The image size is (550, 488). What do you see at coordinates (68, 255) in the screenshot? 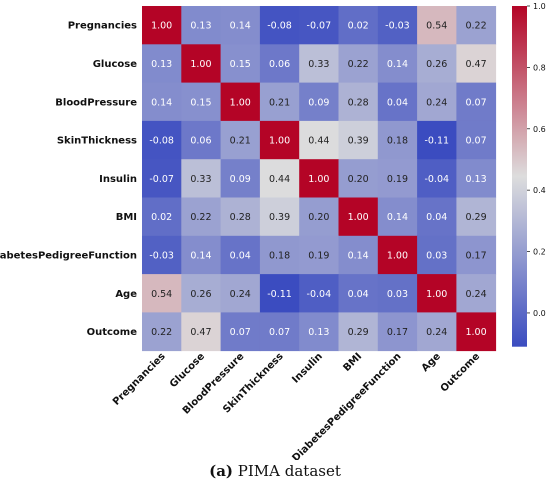
I see `row-label: DiabetesPedigreeFunction` at bounding box center [68, 255].